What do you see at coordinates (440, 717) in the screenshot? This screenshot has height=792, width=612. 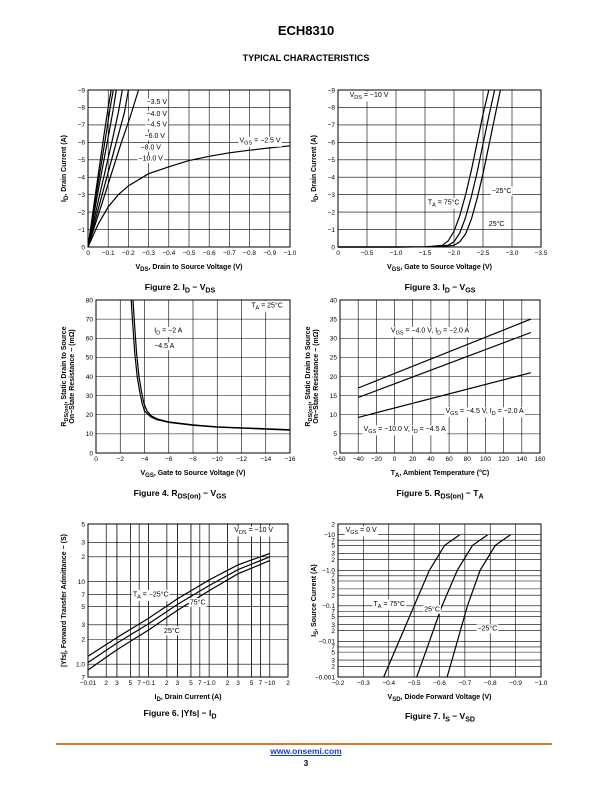 I see `figure-7-caption: Figure 7. IS − VSD` at bounding box center [440, 717].